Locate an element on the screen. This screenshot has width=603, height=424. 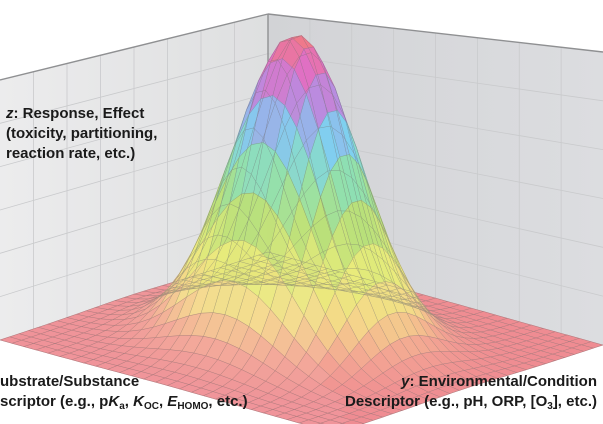
x-axis-text-d: , etc.) is located at coordinates (228, 401).